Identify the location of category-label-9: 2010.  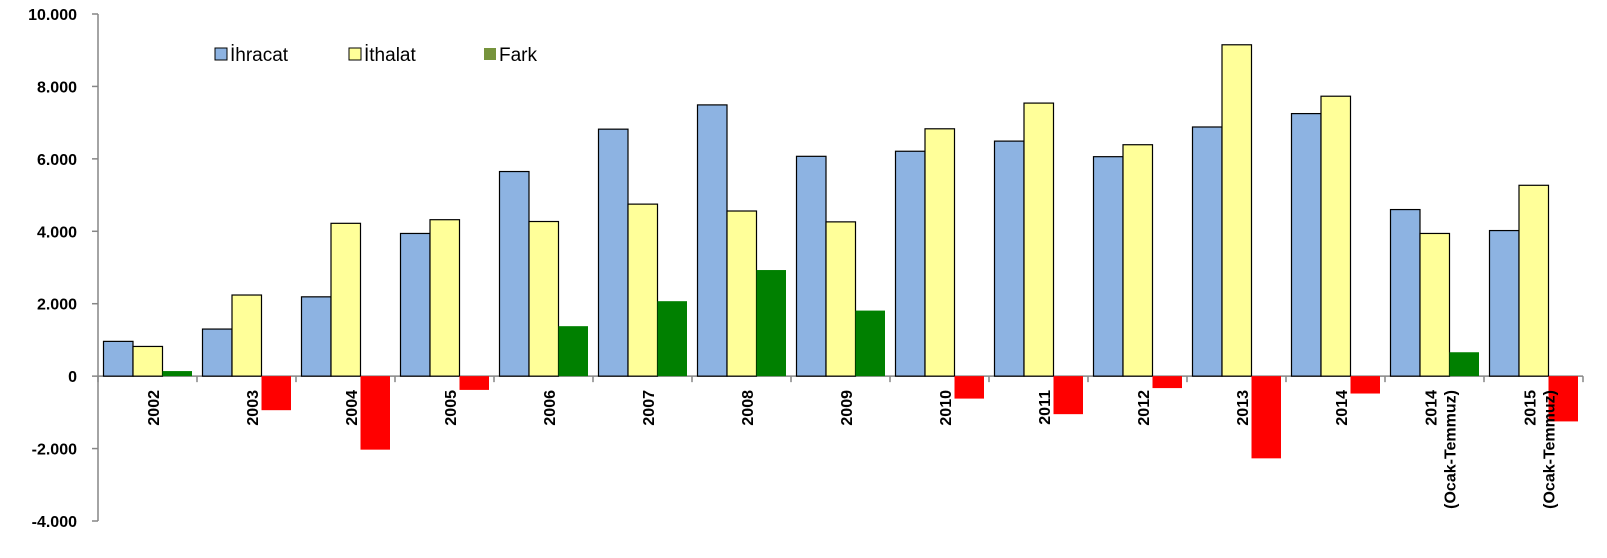
(946, 408).